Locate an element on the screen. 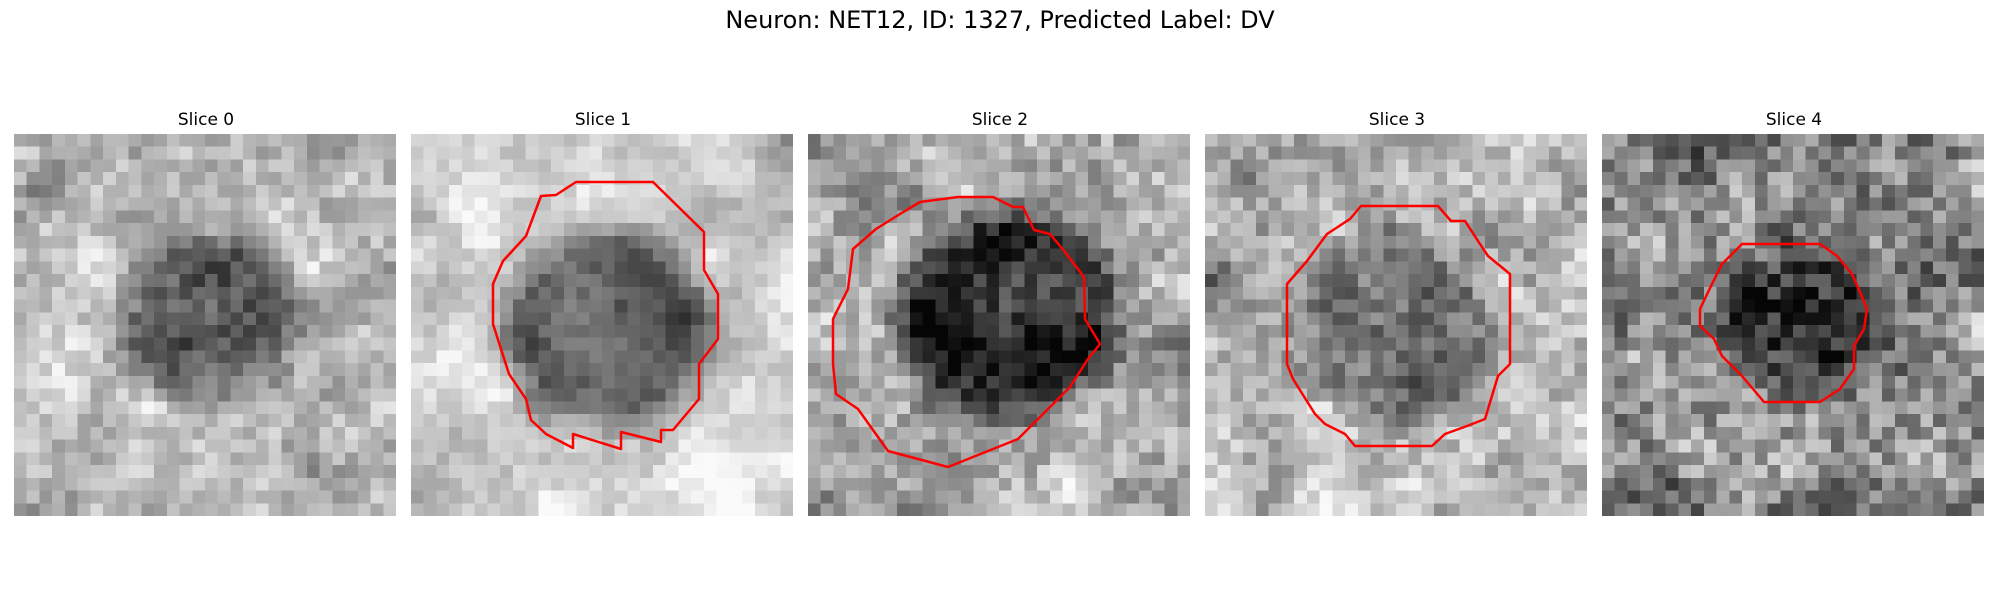 The width and height of the screenshot is (2000, 600). slice-panel-3: Slice 3 is located at coordinates (1397, 312).